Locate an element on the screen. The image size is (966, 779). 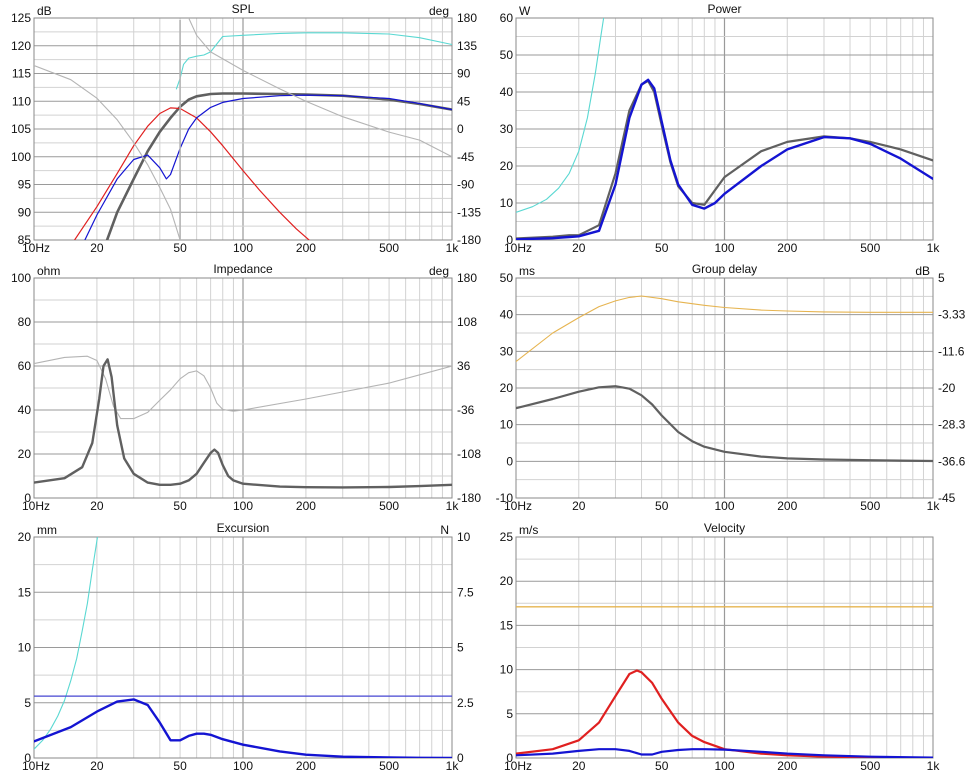
series-line-power-blue is located at coordinates (724, 159).